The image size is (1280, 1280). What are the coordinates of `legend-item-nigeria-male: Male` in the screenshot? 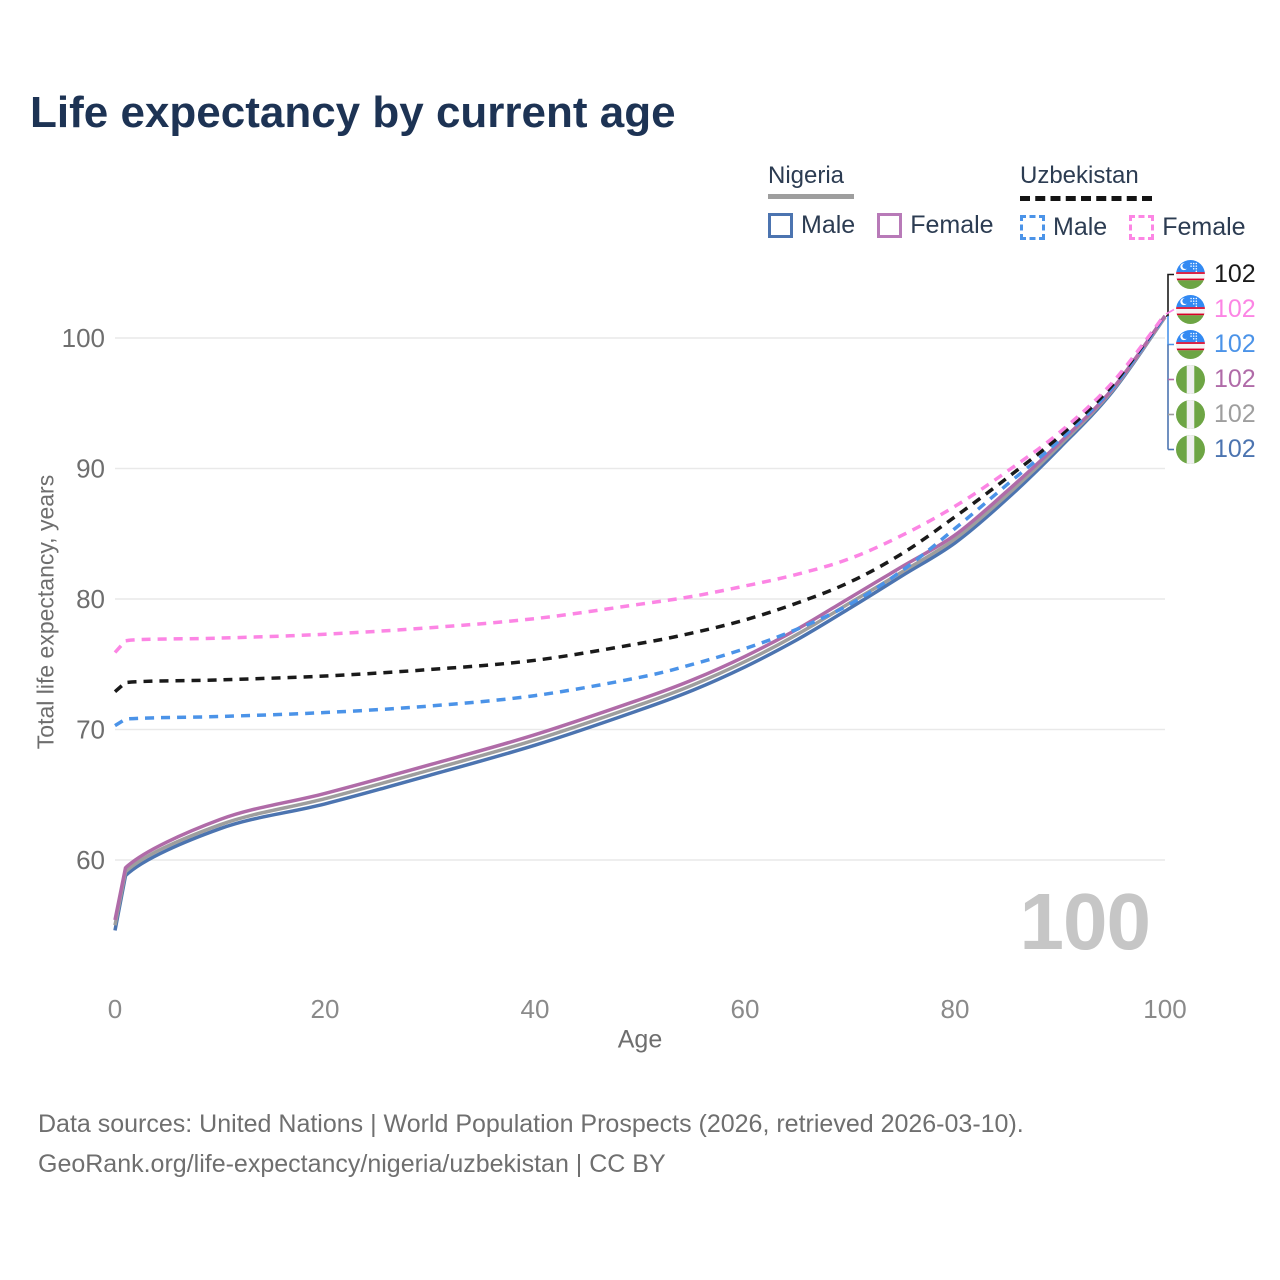 It's located at (811, 225).